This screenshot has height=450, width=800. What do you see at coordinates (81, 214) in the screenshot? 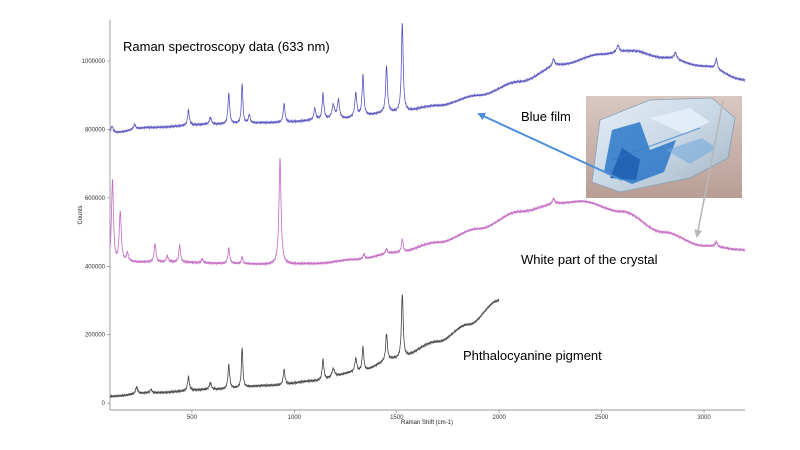
I see `y-axis-label: Counts` at bounding box center [81, 214].